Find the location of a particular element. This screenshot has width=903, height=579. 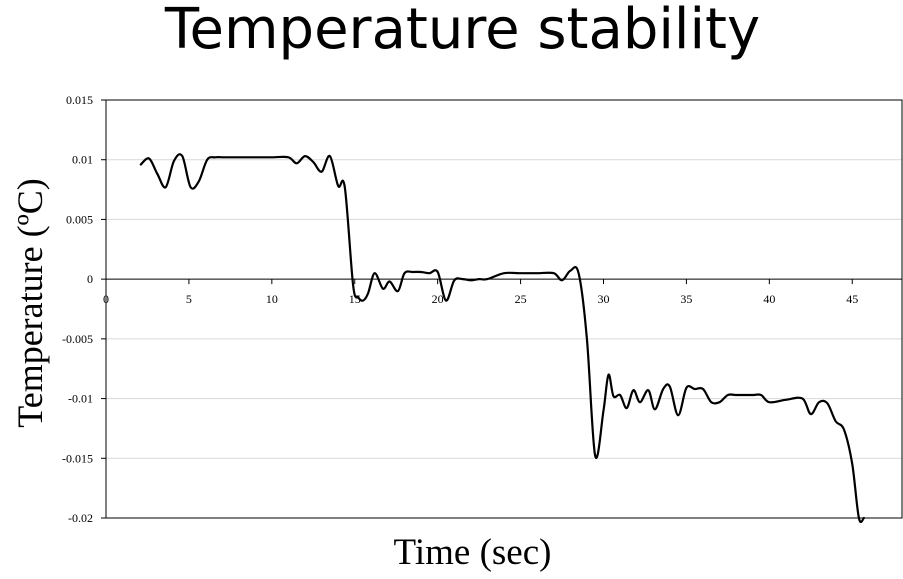

y-tick-label: -0.02 is located at coordinates (80, 518).